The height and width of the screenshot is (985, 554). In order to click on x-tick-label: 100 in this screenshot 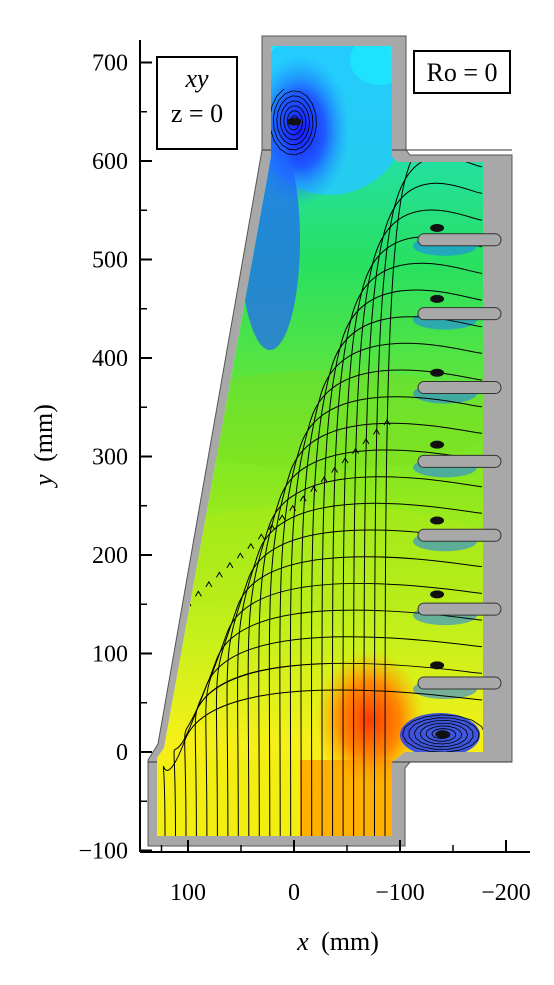, I will do `click(188, 893)`.